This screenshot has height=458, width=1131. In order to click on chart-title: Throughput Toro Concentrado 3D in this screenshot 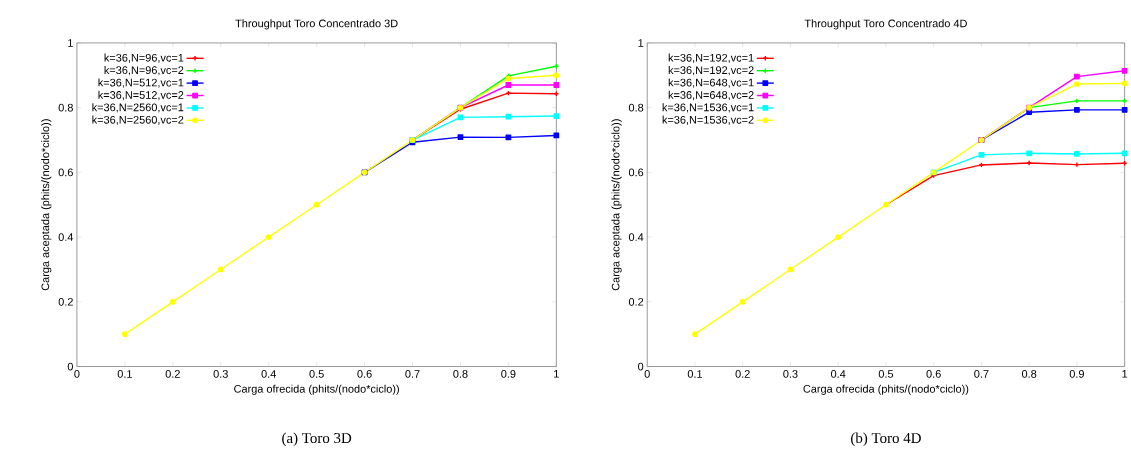, I will do `click(316, 24)`.